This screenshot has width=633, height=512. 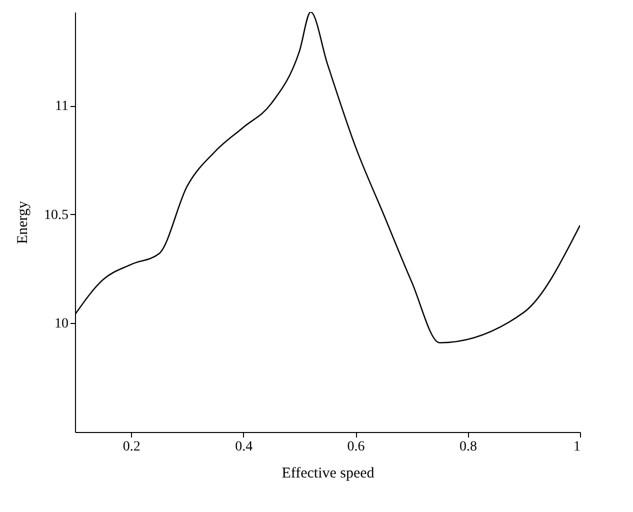 What do you see at coordinates (23, 222) in the screenshot?
I see `y-axis-title: Energy` at bounding box center [23, 222].